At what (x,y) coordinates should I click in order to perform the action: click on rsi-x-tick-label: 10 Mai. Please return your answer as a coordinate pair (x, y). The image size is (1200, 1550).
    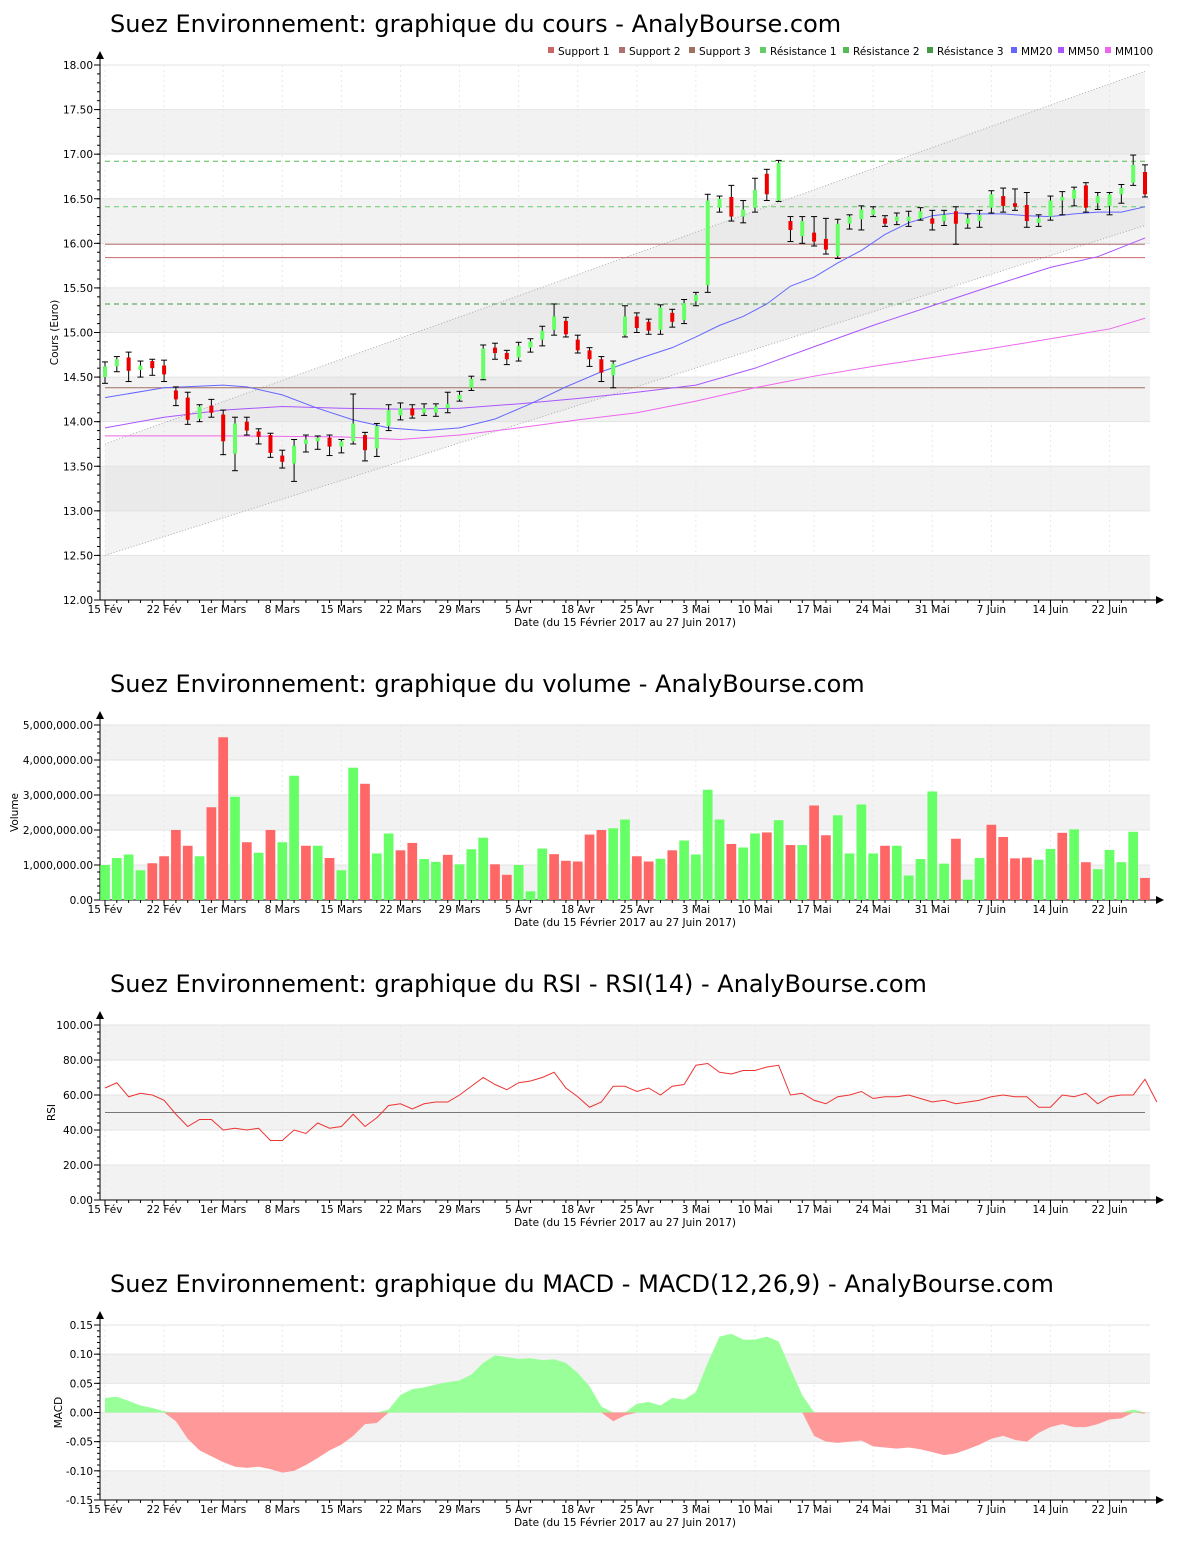
    Looking at the image, I should click on (754, 1210).